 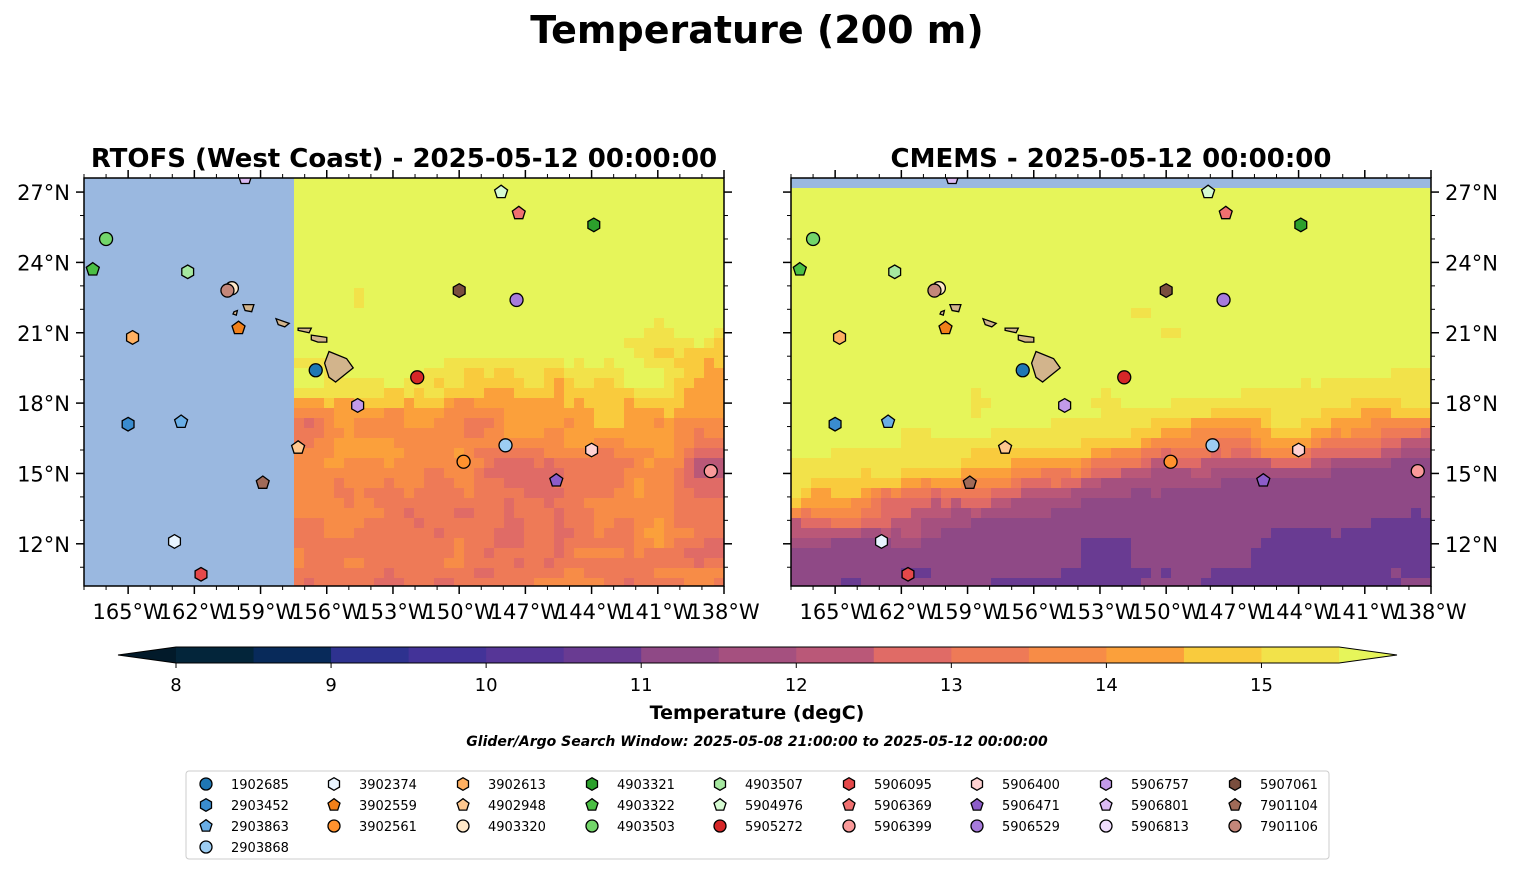 I want to click on figure-title: Temperature (200 m), so click(x=756, y=30).